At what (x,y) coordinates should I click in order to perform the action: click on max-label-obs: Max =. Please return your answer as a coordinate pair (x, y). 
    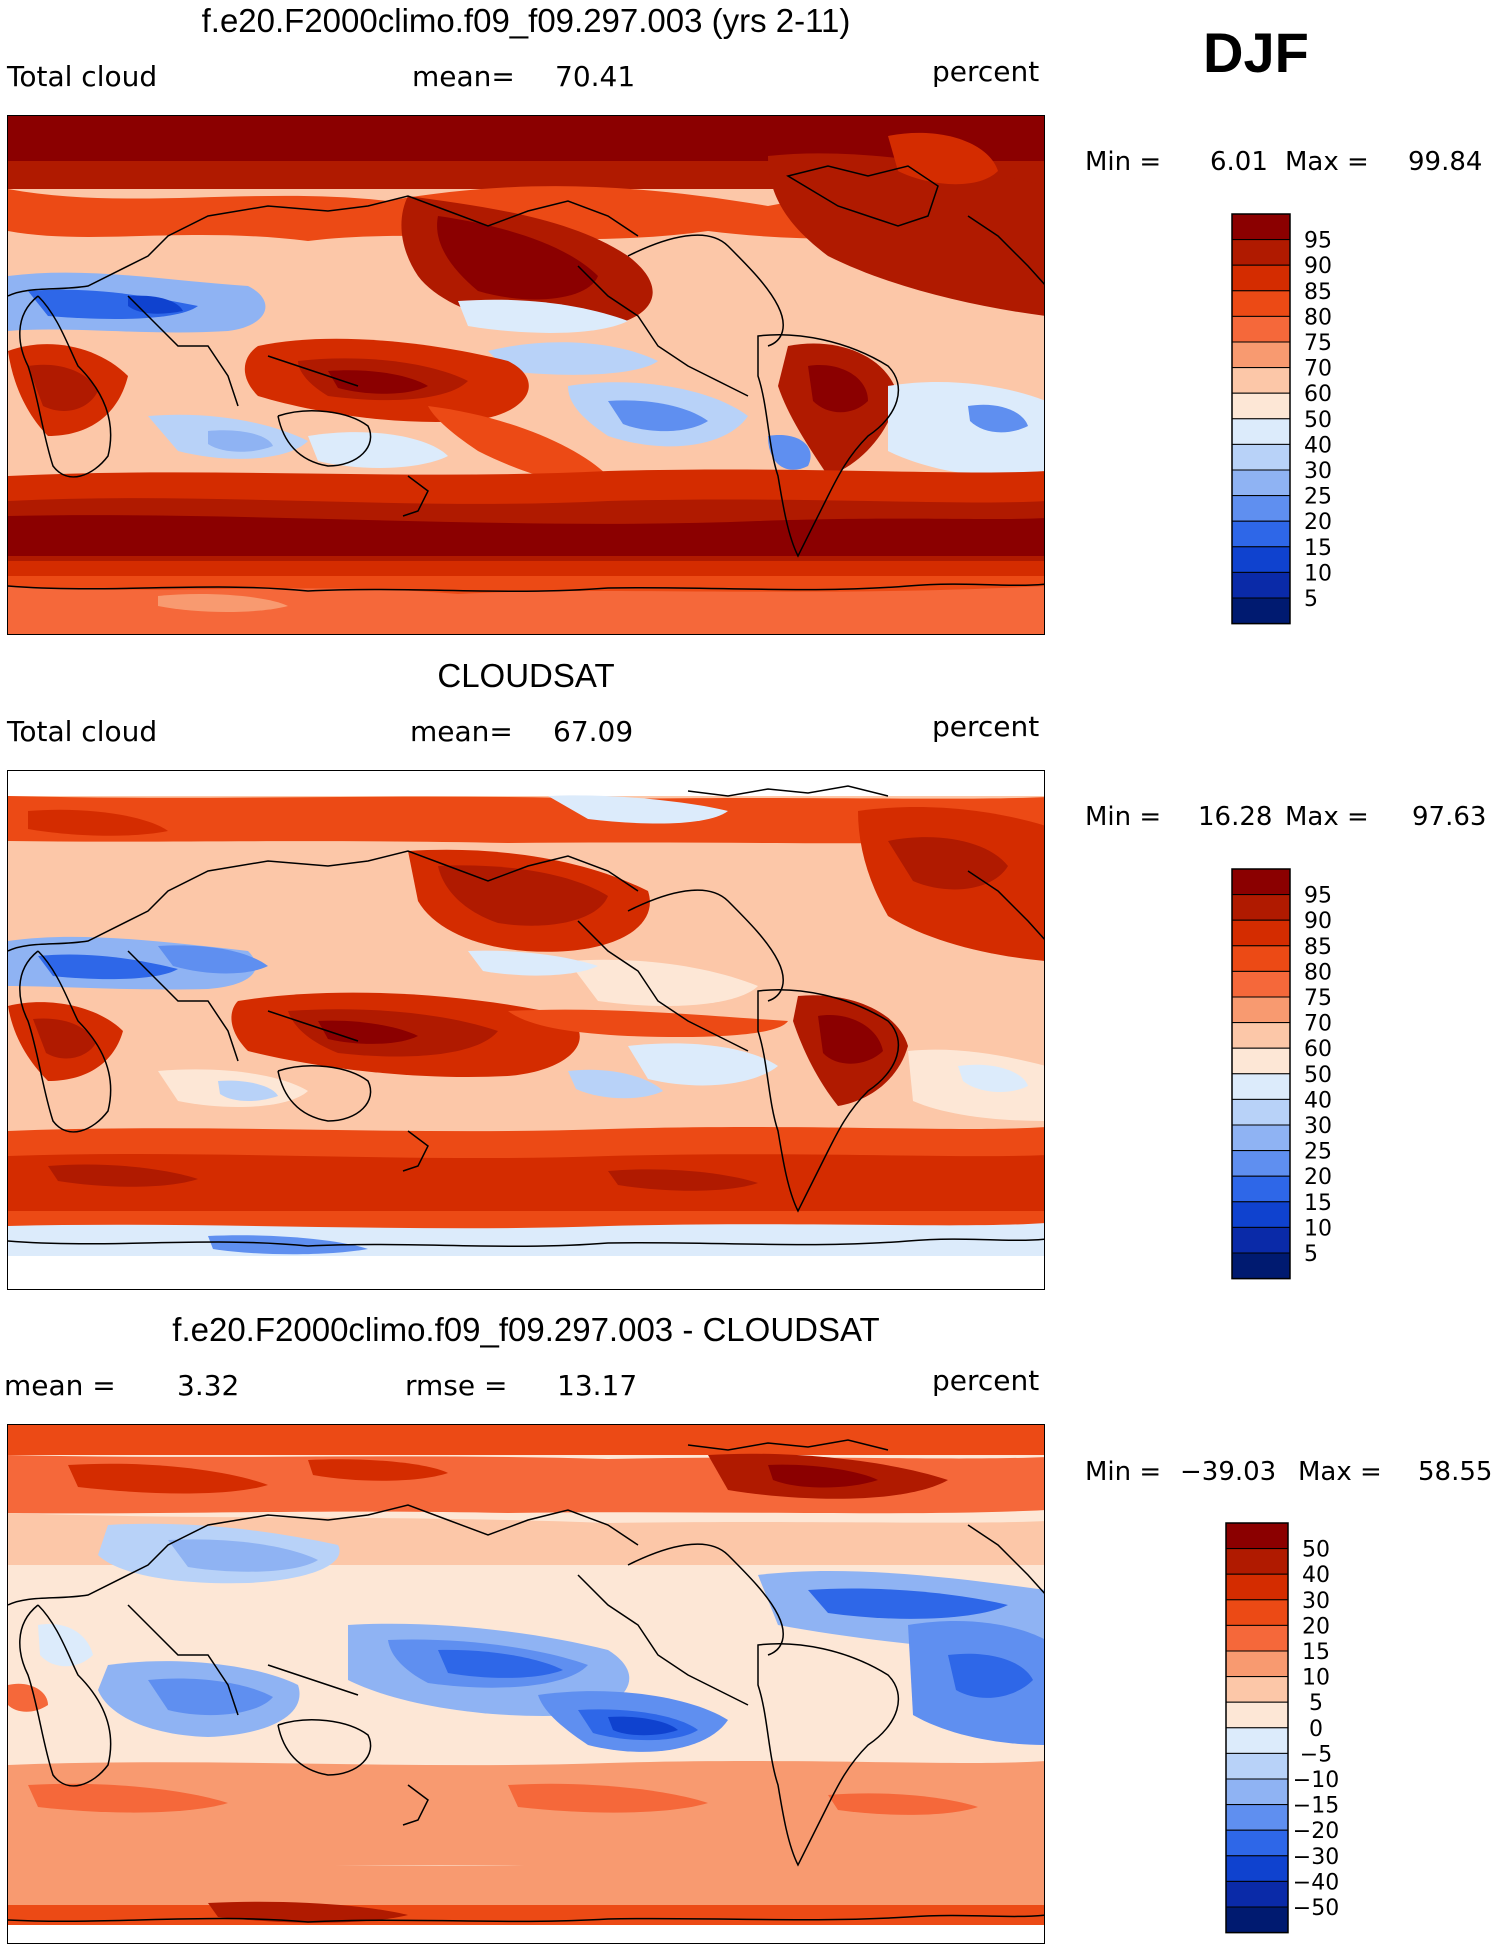
    Looking at the image, I should click on (1327, 817).